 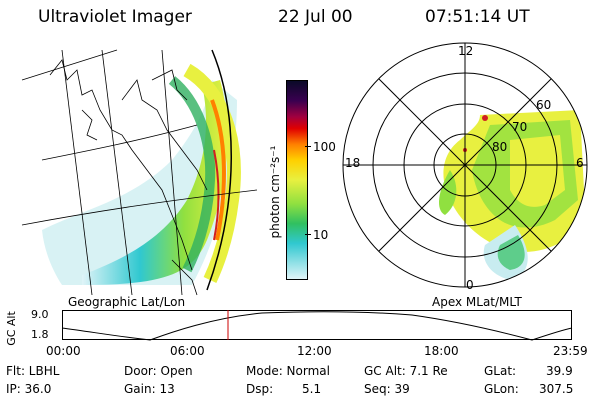 I want to click on mlat-label-60: 60, so click(x=544, y=105).